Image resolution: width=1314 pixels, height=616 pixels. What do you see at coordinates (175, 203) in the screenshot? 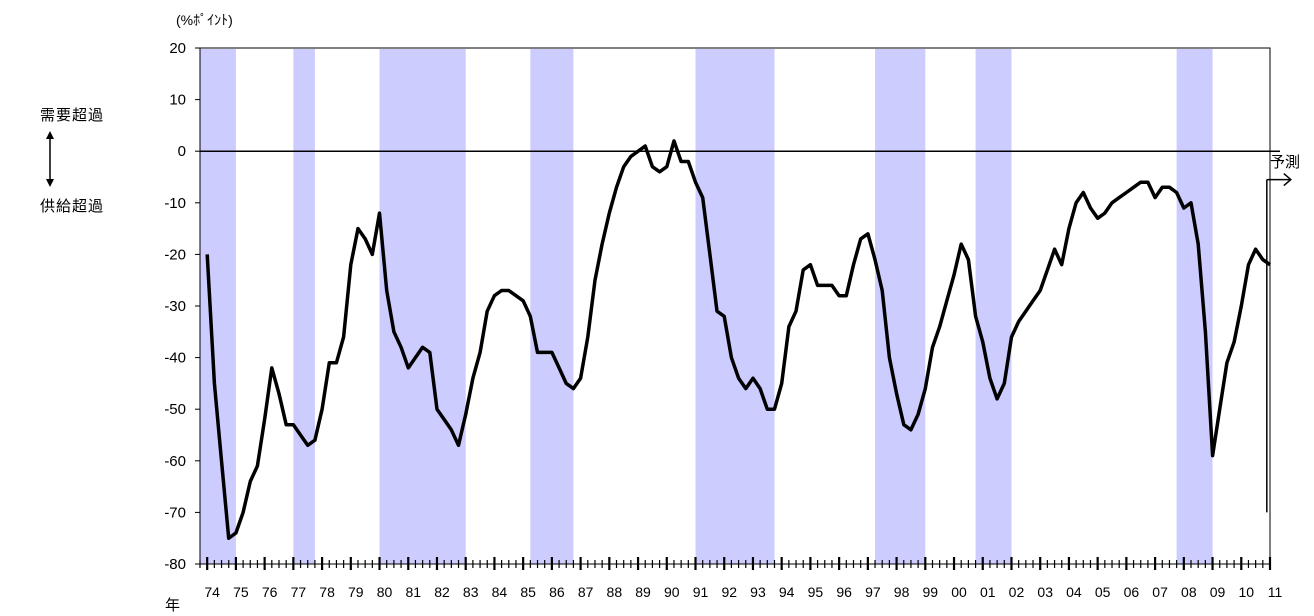
I see `y-tick-label: -10` at bounding box center [175, 203].